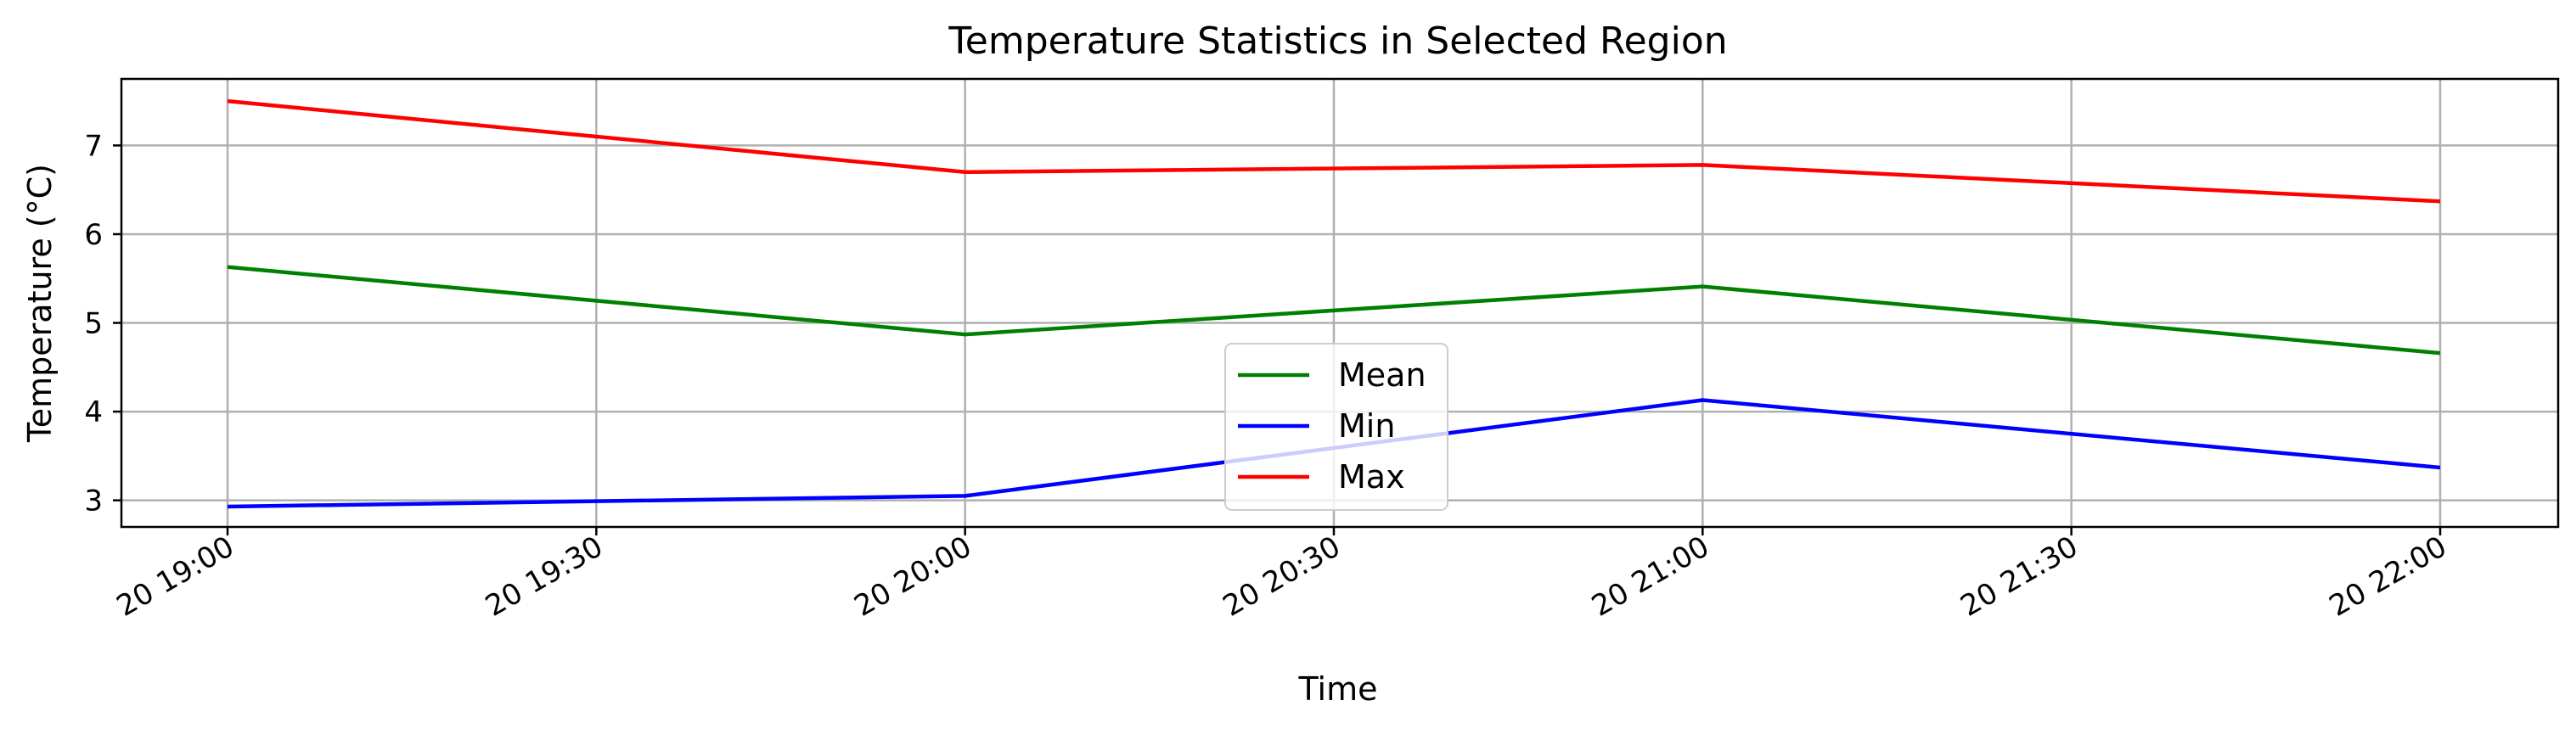  I want to click on y-axis-label: Temperature (°C), so click(40, 303).